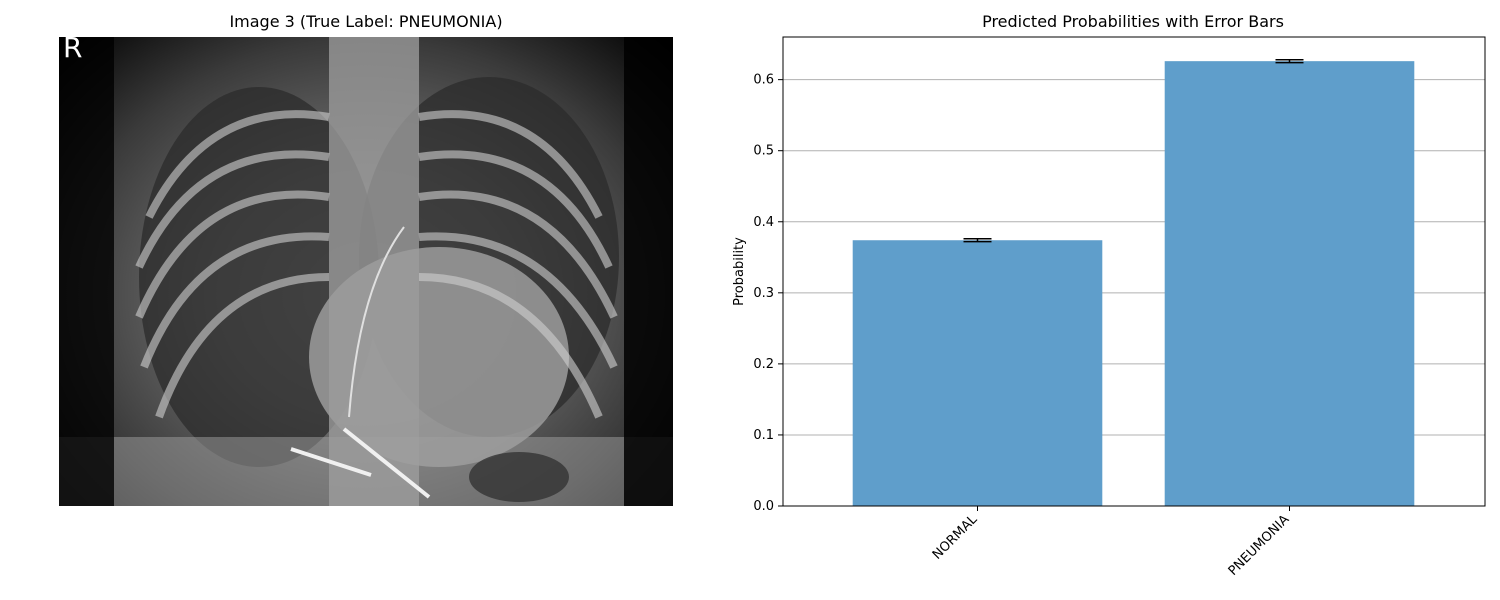 The image size is (1500, 600). What do you see at coordinates (763, 364) in the screenshot?
I see `y-tick-label: 0.2` at bounding box center [763, 364].